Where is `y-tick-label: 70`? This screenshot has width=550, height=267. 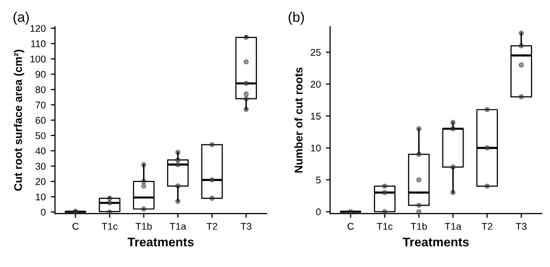 y-tick-label: 70 is located at coordinates (41, 105).